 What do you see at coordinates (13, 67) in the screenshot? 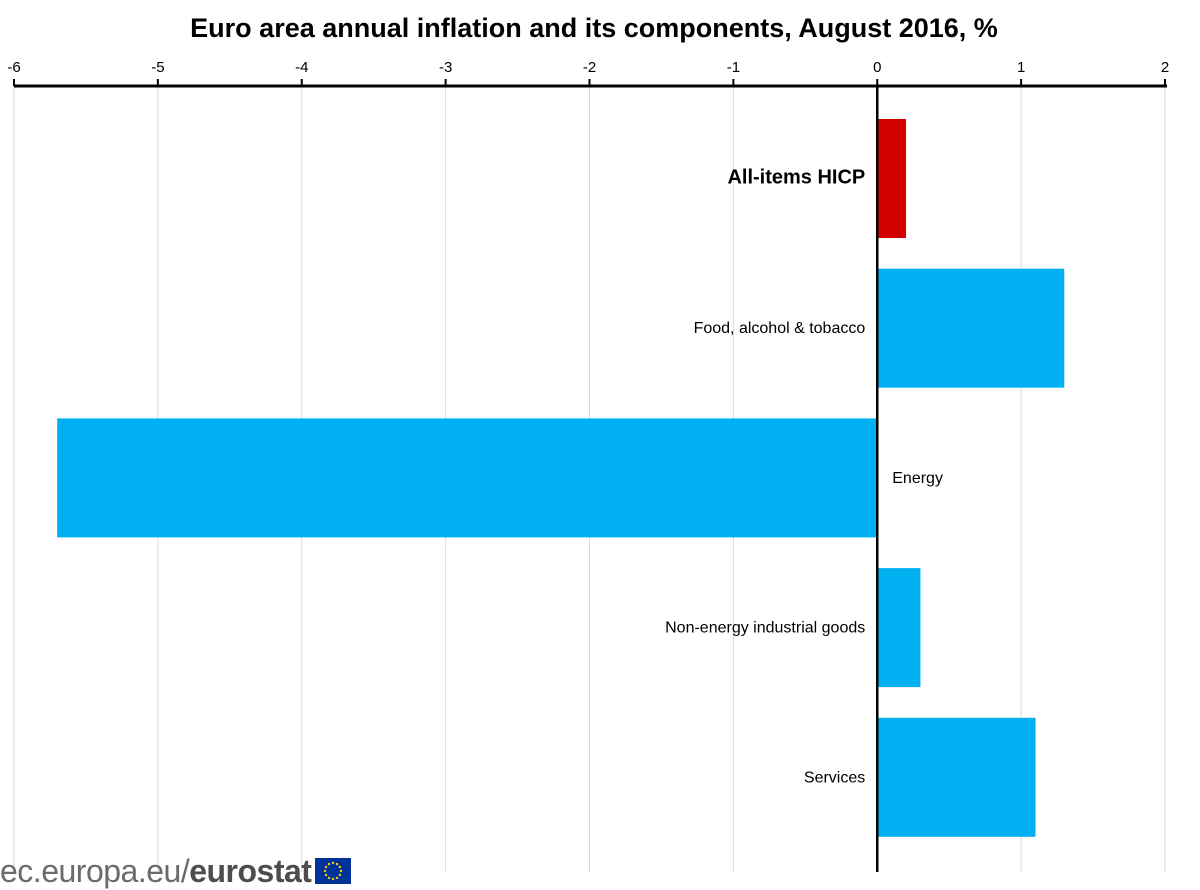
I see `x-tick-label: -6` at bounding box center [13, 67].